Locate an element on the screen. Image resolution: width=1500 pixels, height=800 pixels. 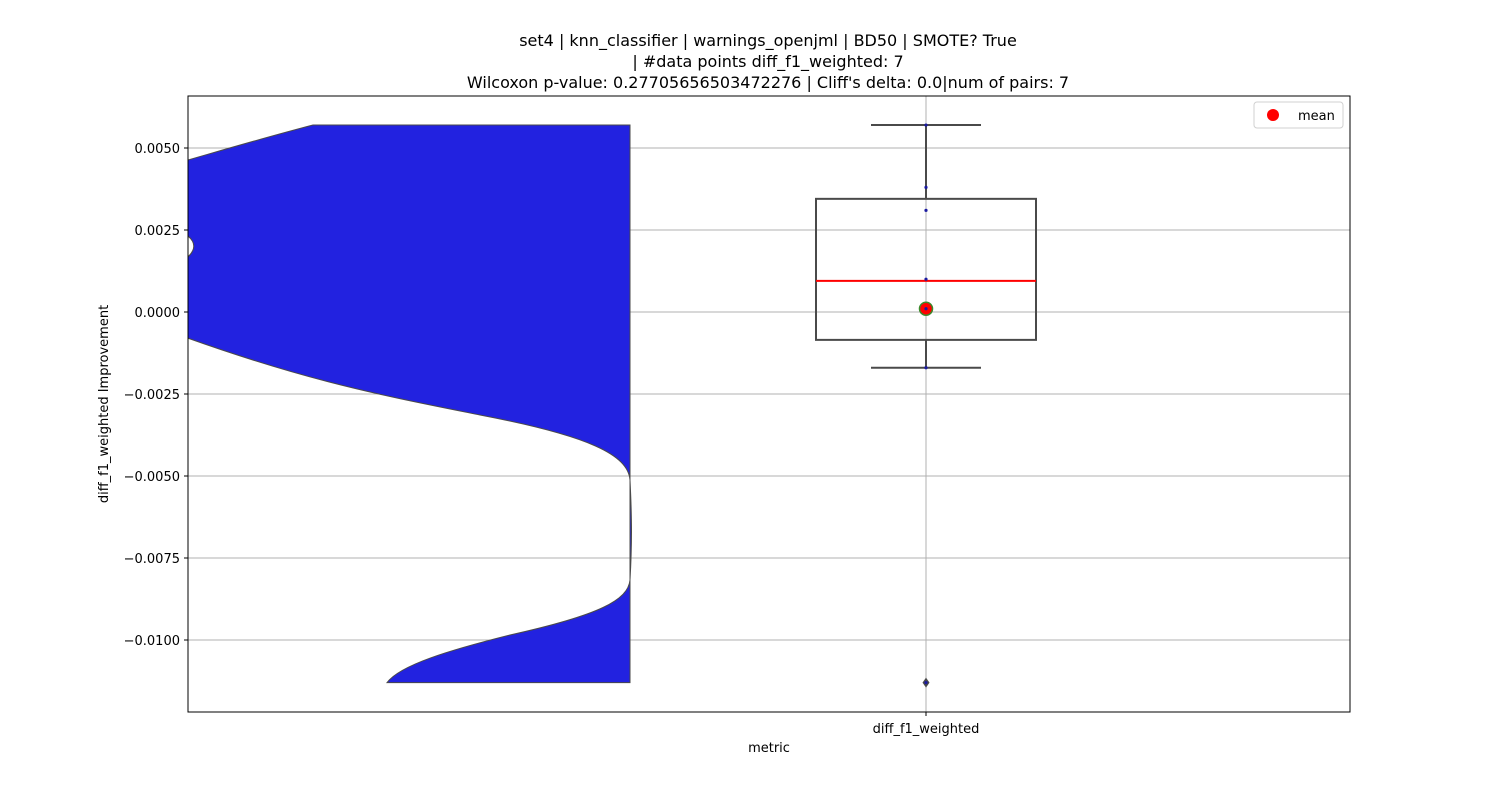
legend-mean-marker is located at coordinates (1273, 115).